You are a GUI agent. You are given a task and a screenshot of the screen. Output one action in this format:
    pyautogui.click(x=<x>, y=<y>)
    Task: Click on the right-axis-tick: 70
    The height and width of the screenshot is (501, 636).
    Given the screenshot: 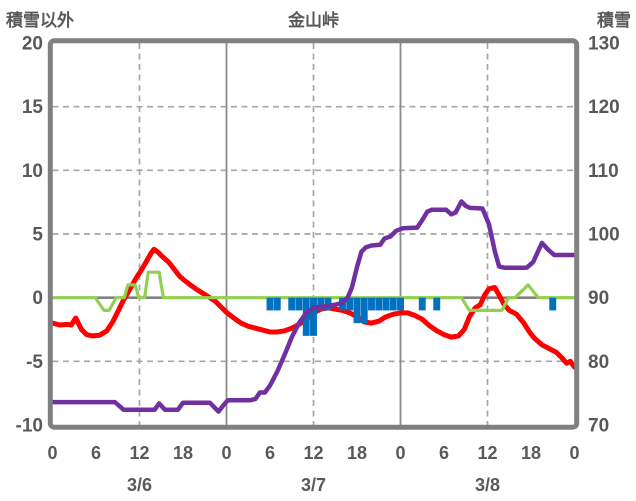 What is the action you would take?
    pyautogui.click(x=598, y=426)
    